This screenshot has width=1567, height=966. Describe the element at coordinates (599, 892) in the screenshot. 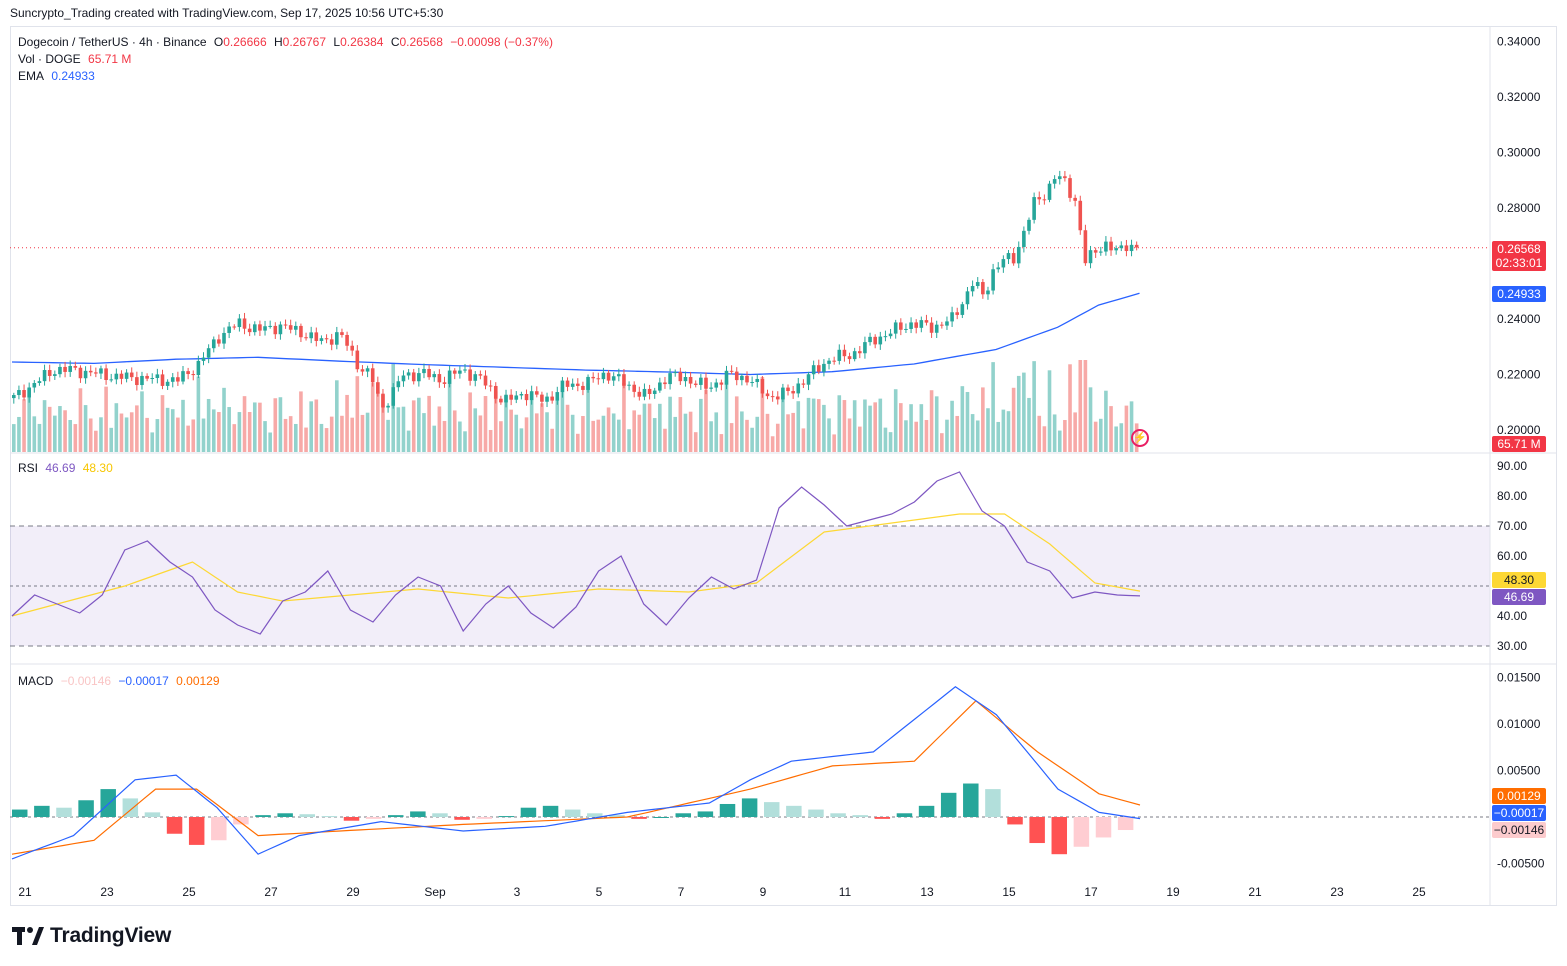

I see `time-tick-label: 5` at that location.